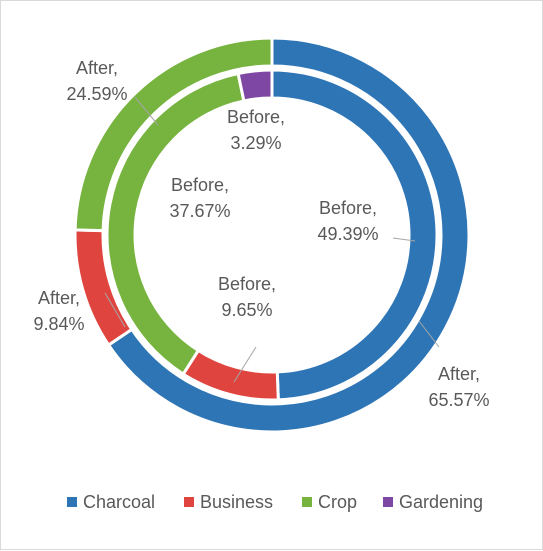  I want to click on legend-swatch-gardening, so click(388, 502).